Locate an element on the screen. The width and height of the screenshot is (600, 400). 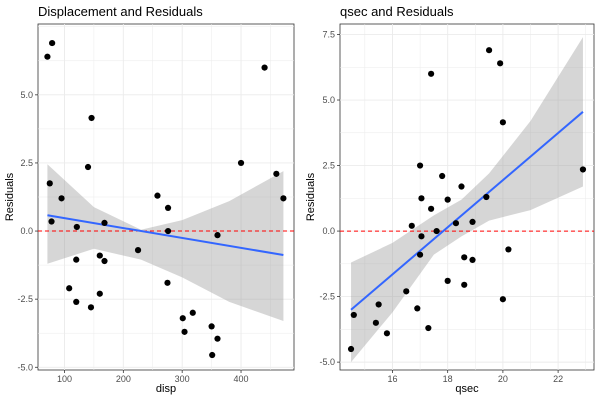
x-tick-label: 18 is located at coordinates (448, 379).